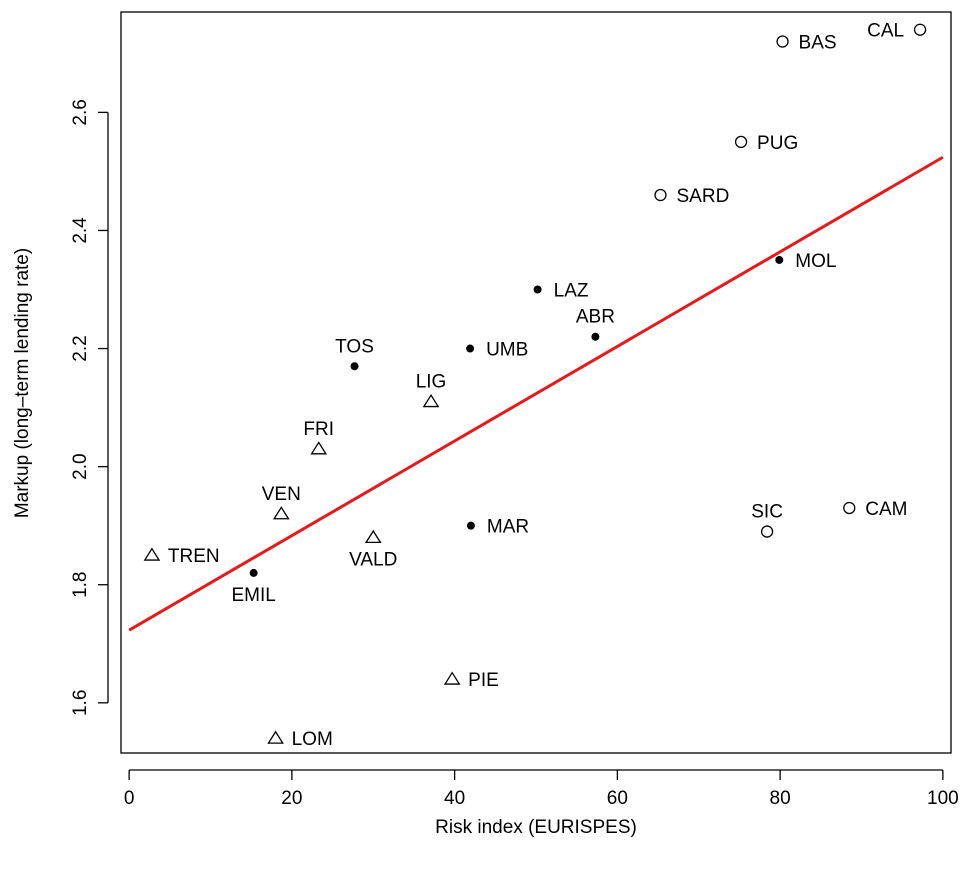 The width and height of the screenshot is (968, 871). What do you see at coordinates (80, 348) in the screenshot?
I see `y-tick-label: 2.2` at bounding box center [80, 348].